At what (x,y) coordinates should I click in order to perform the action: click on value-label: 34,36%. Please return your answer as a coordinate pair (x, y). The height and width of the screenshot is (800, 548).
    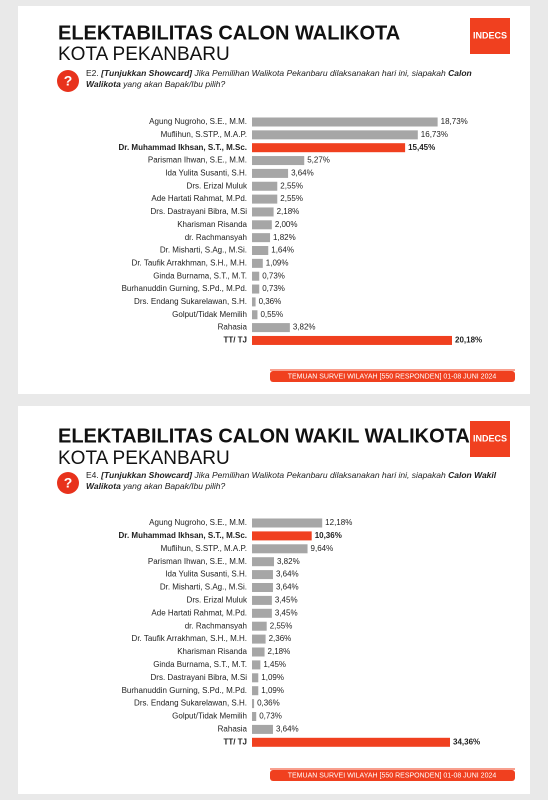
    Looking at the image, I should click on (466, 741).